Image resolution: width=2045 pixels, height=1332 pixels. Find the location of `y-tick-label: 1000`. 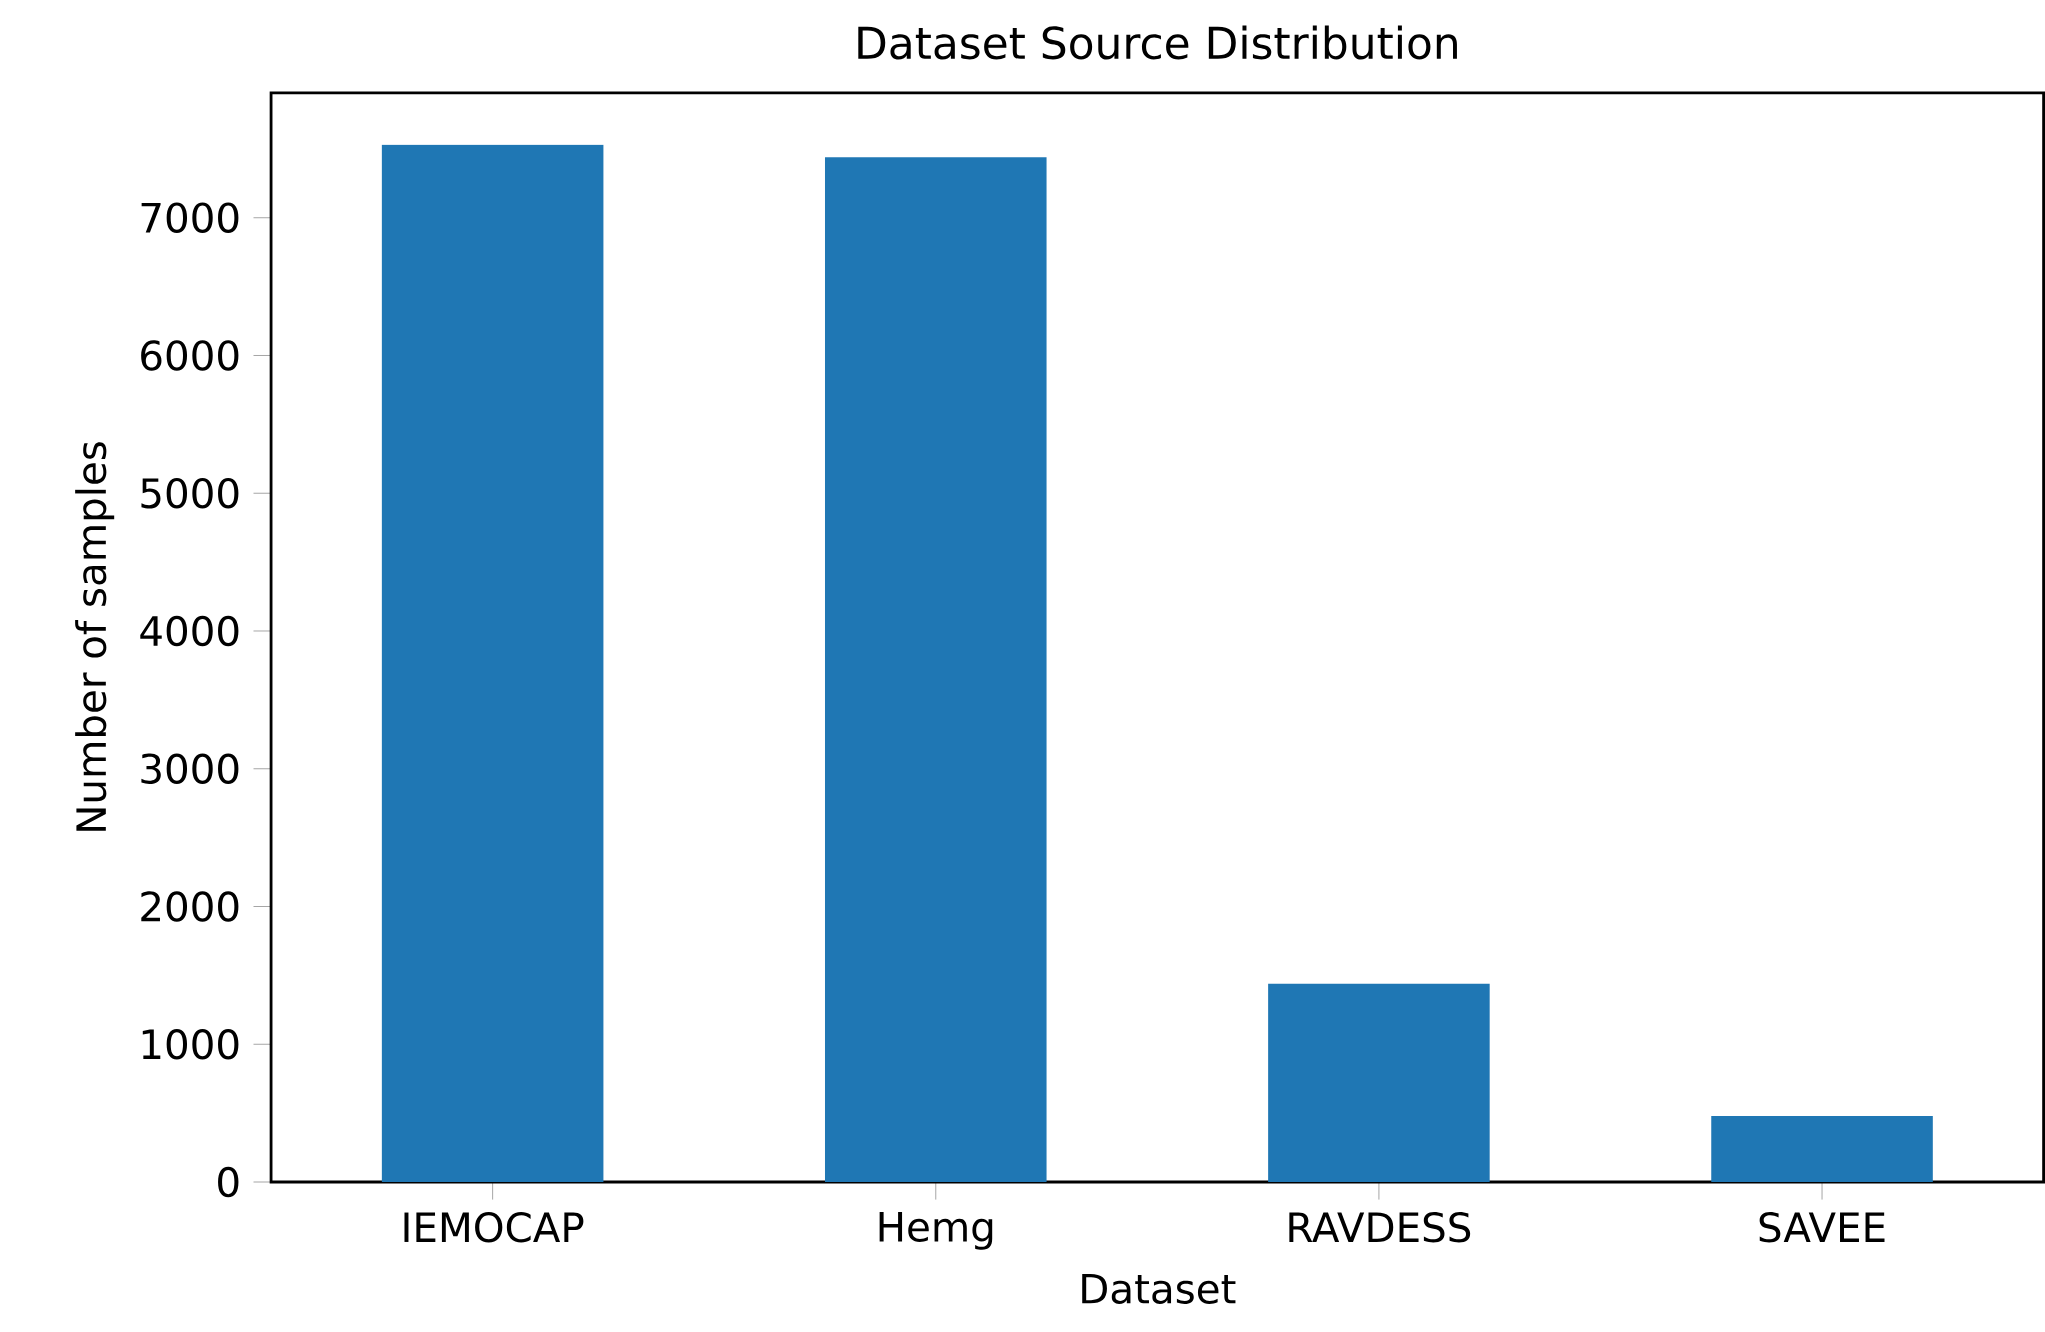

y-tick-label: 1000 is located at coordinates (190, 1044).